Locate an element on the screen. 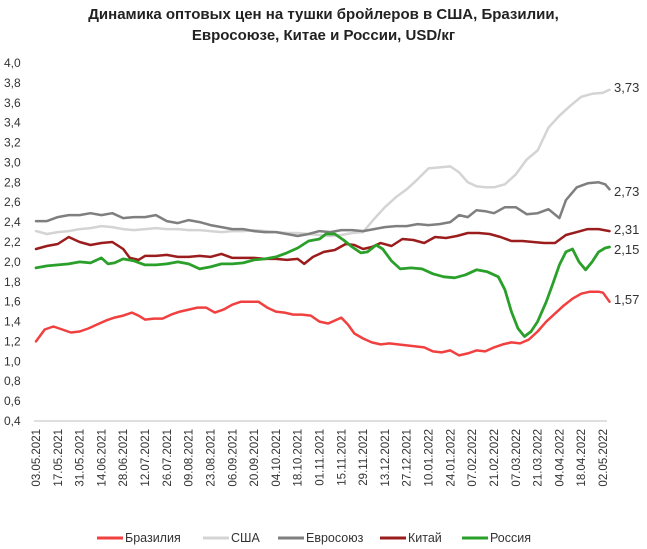 The width and height of the screenshot is (647, 549). x-tick-label: 07.02.2022 is located at coordinates (473, 458).